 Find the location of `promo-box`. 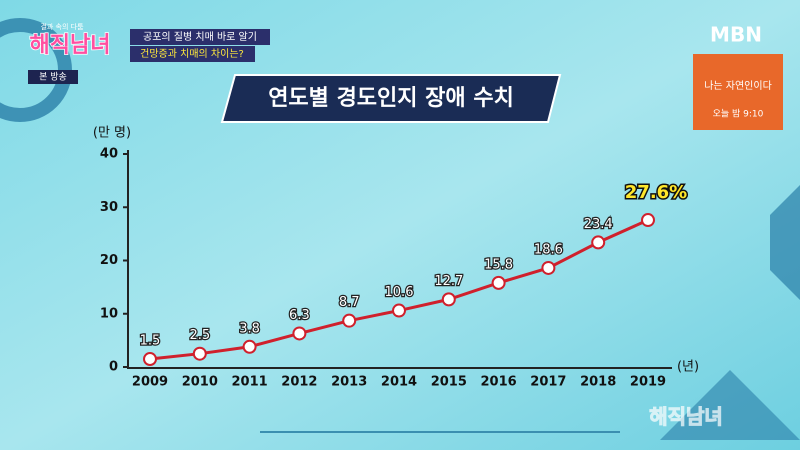

promo-box is located at coordinates (738, 92).